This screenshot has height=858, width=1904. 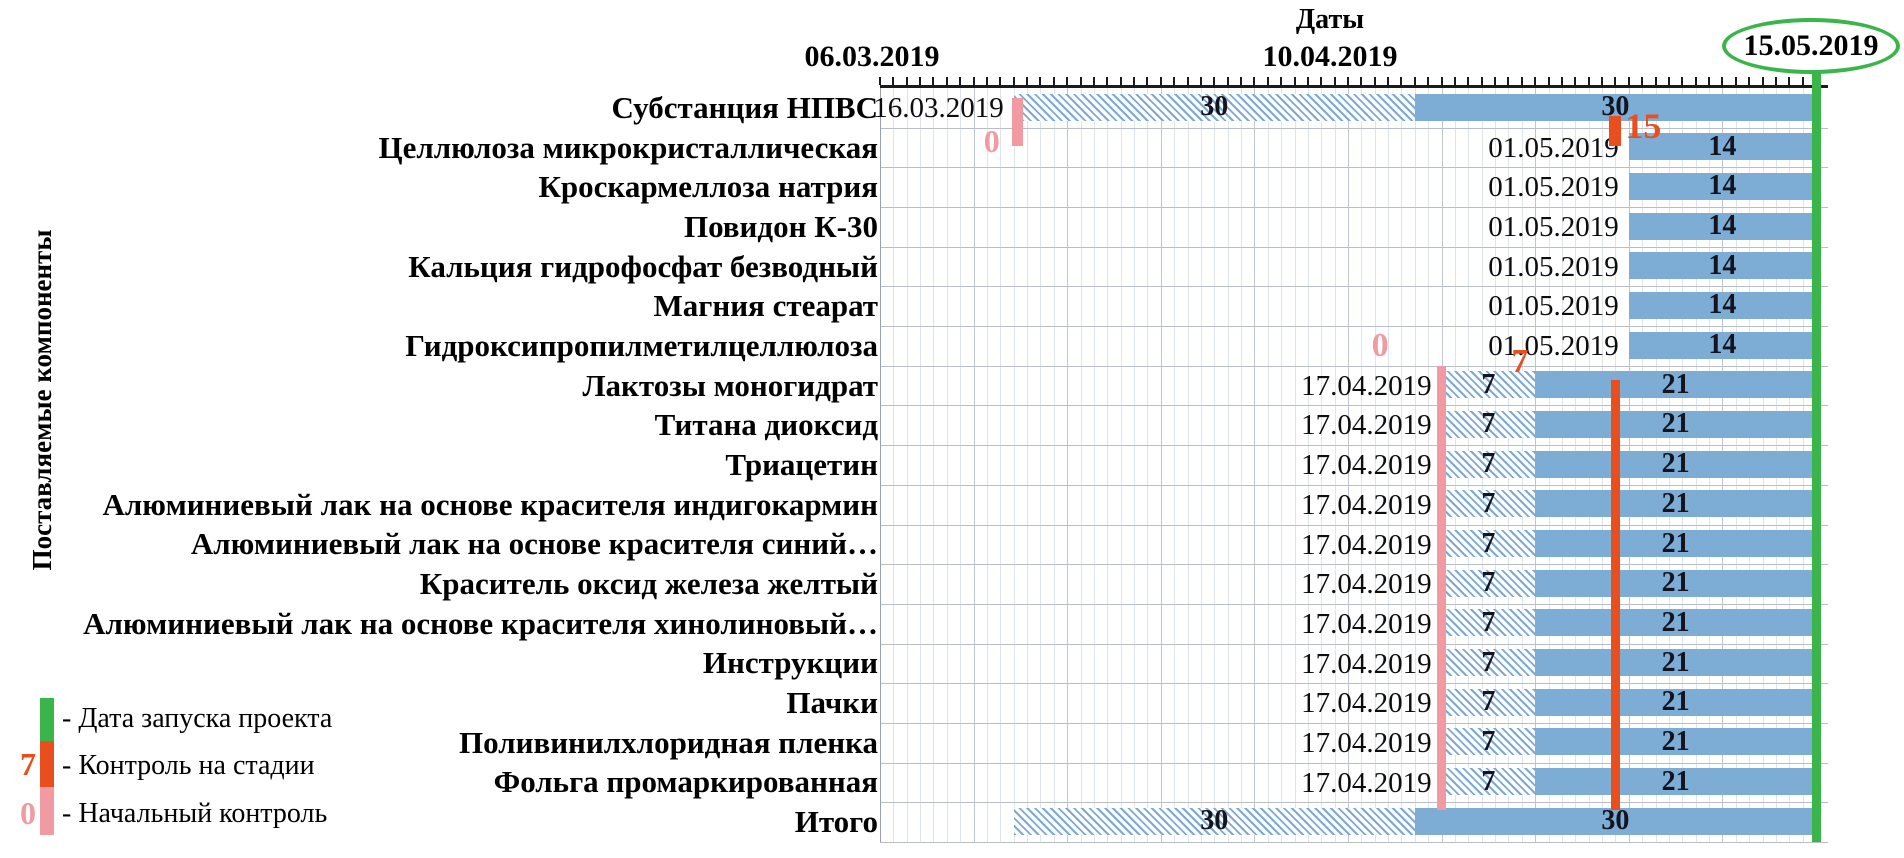 I want to click on stage-control-line, so click(x=1615, y=595).